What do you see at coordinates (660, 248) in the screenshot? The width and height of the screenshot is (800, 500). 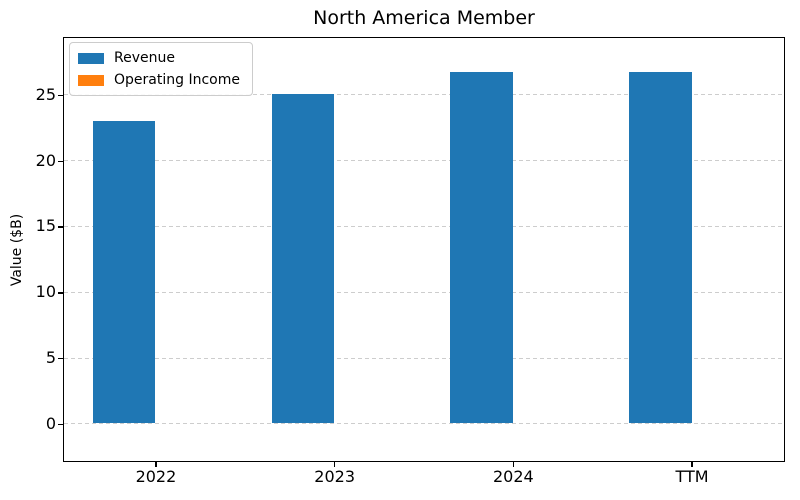 I see `bar-revenue-ttm` at bounding box center [660, 248].